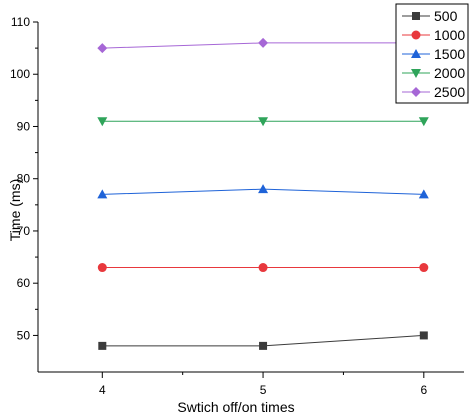 The width and height of the screenshot is (476, 418). I want to click on legend-label: 1000, so click(449, 35).